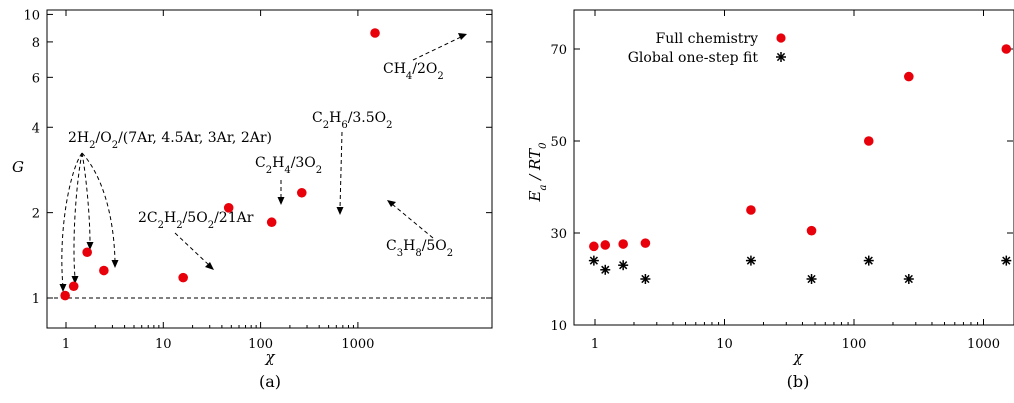 The height and width of the screenshot is (403, 1014). I want to click on arrowhead-c2h6, so click(340, 211).